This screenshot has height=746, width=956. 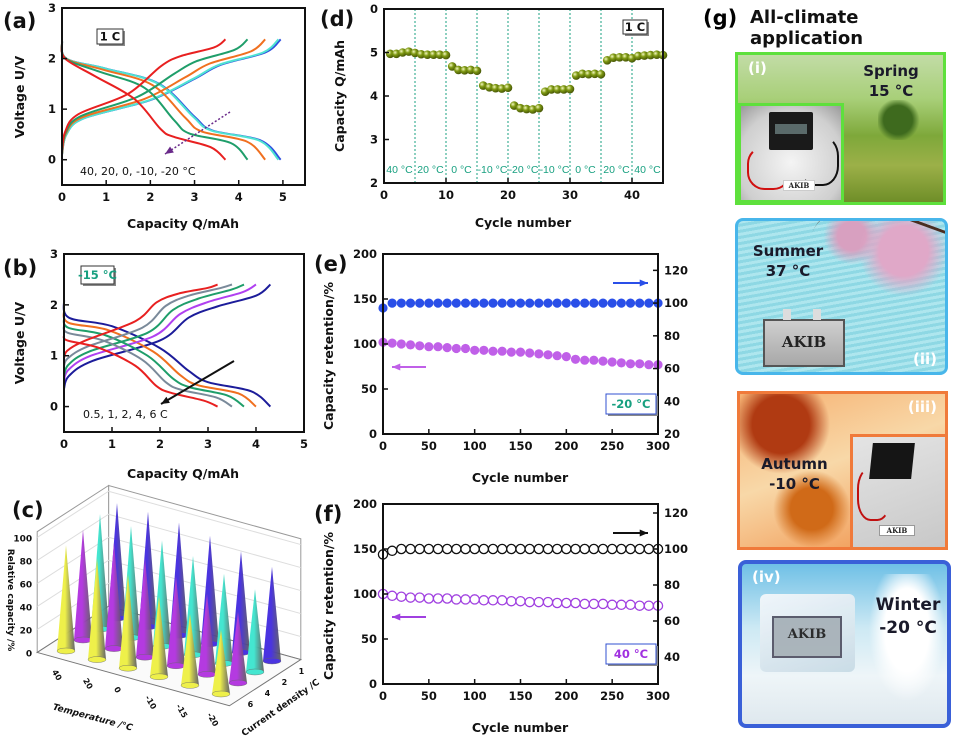 I want to click on panel-label: (f), so click(x=328, y=514).